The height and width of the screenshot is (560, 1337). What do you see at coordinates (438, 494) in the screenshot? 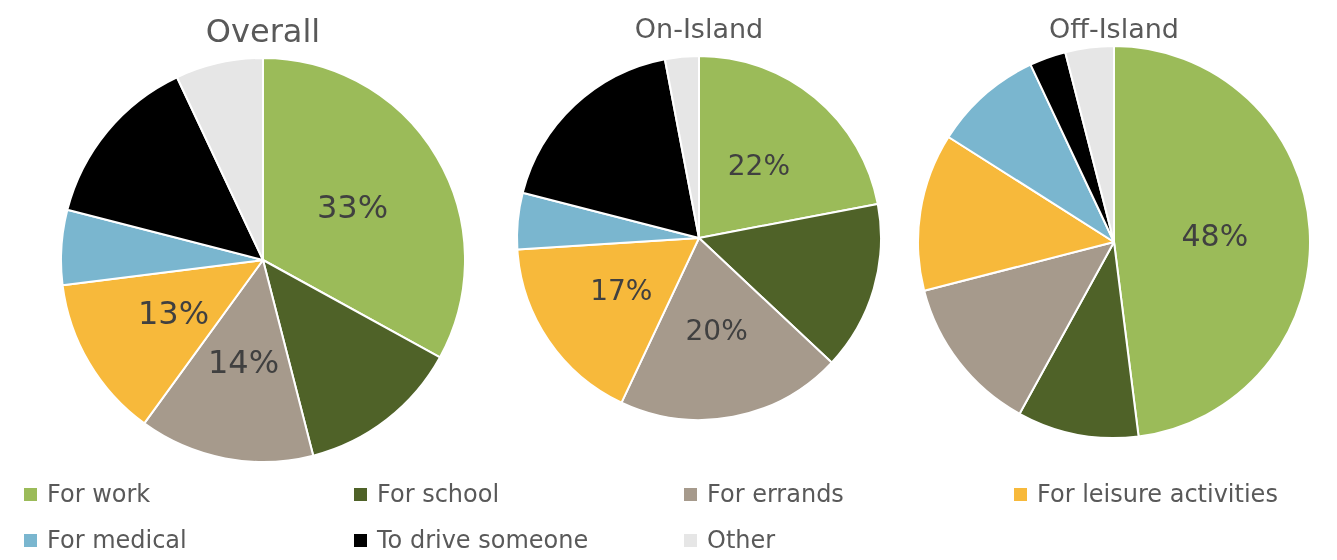
I see `legend-label: For school` at bounding box center [438, 494].